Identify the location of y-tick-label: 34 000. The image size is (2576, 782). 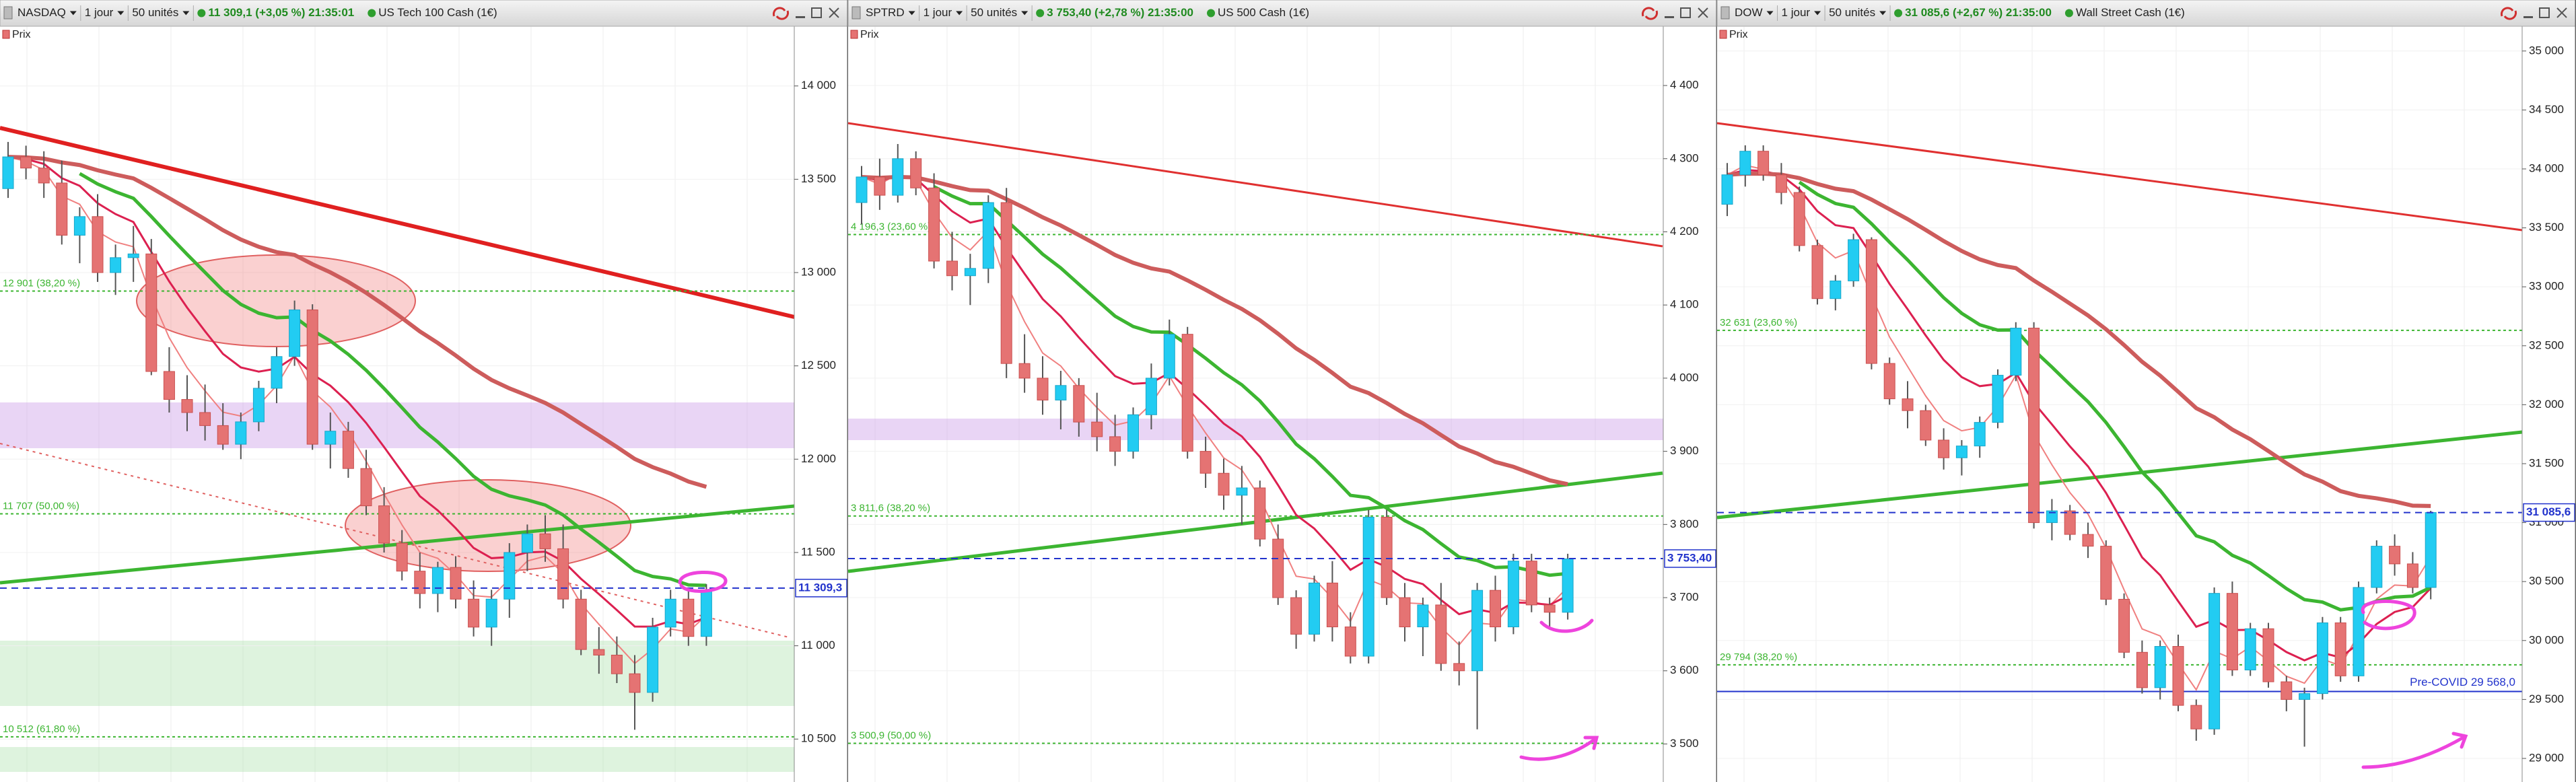
(2546, 168).